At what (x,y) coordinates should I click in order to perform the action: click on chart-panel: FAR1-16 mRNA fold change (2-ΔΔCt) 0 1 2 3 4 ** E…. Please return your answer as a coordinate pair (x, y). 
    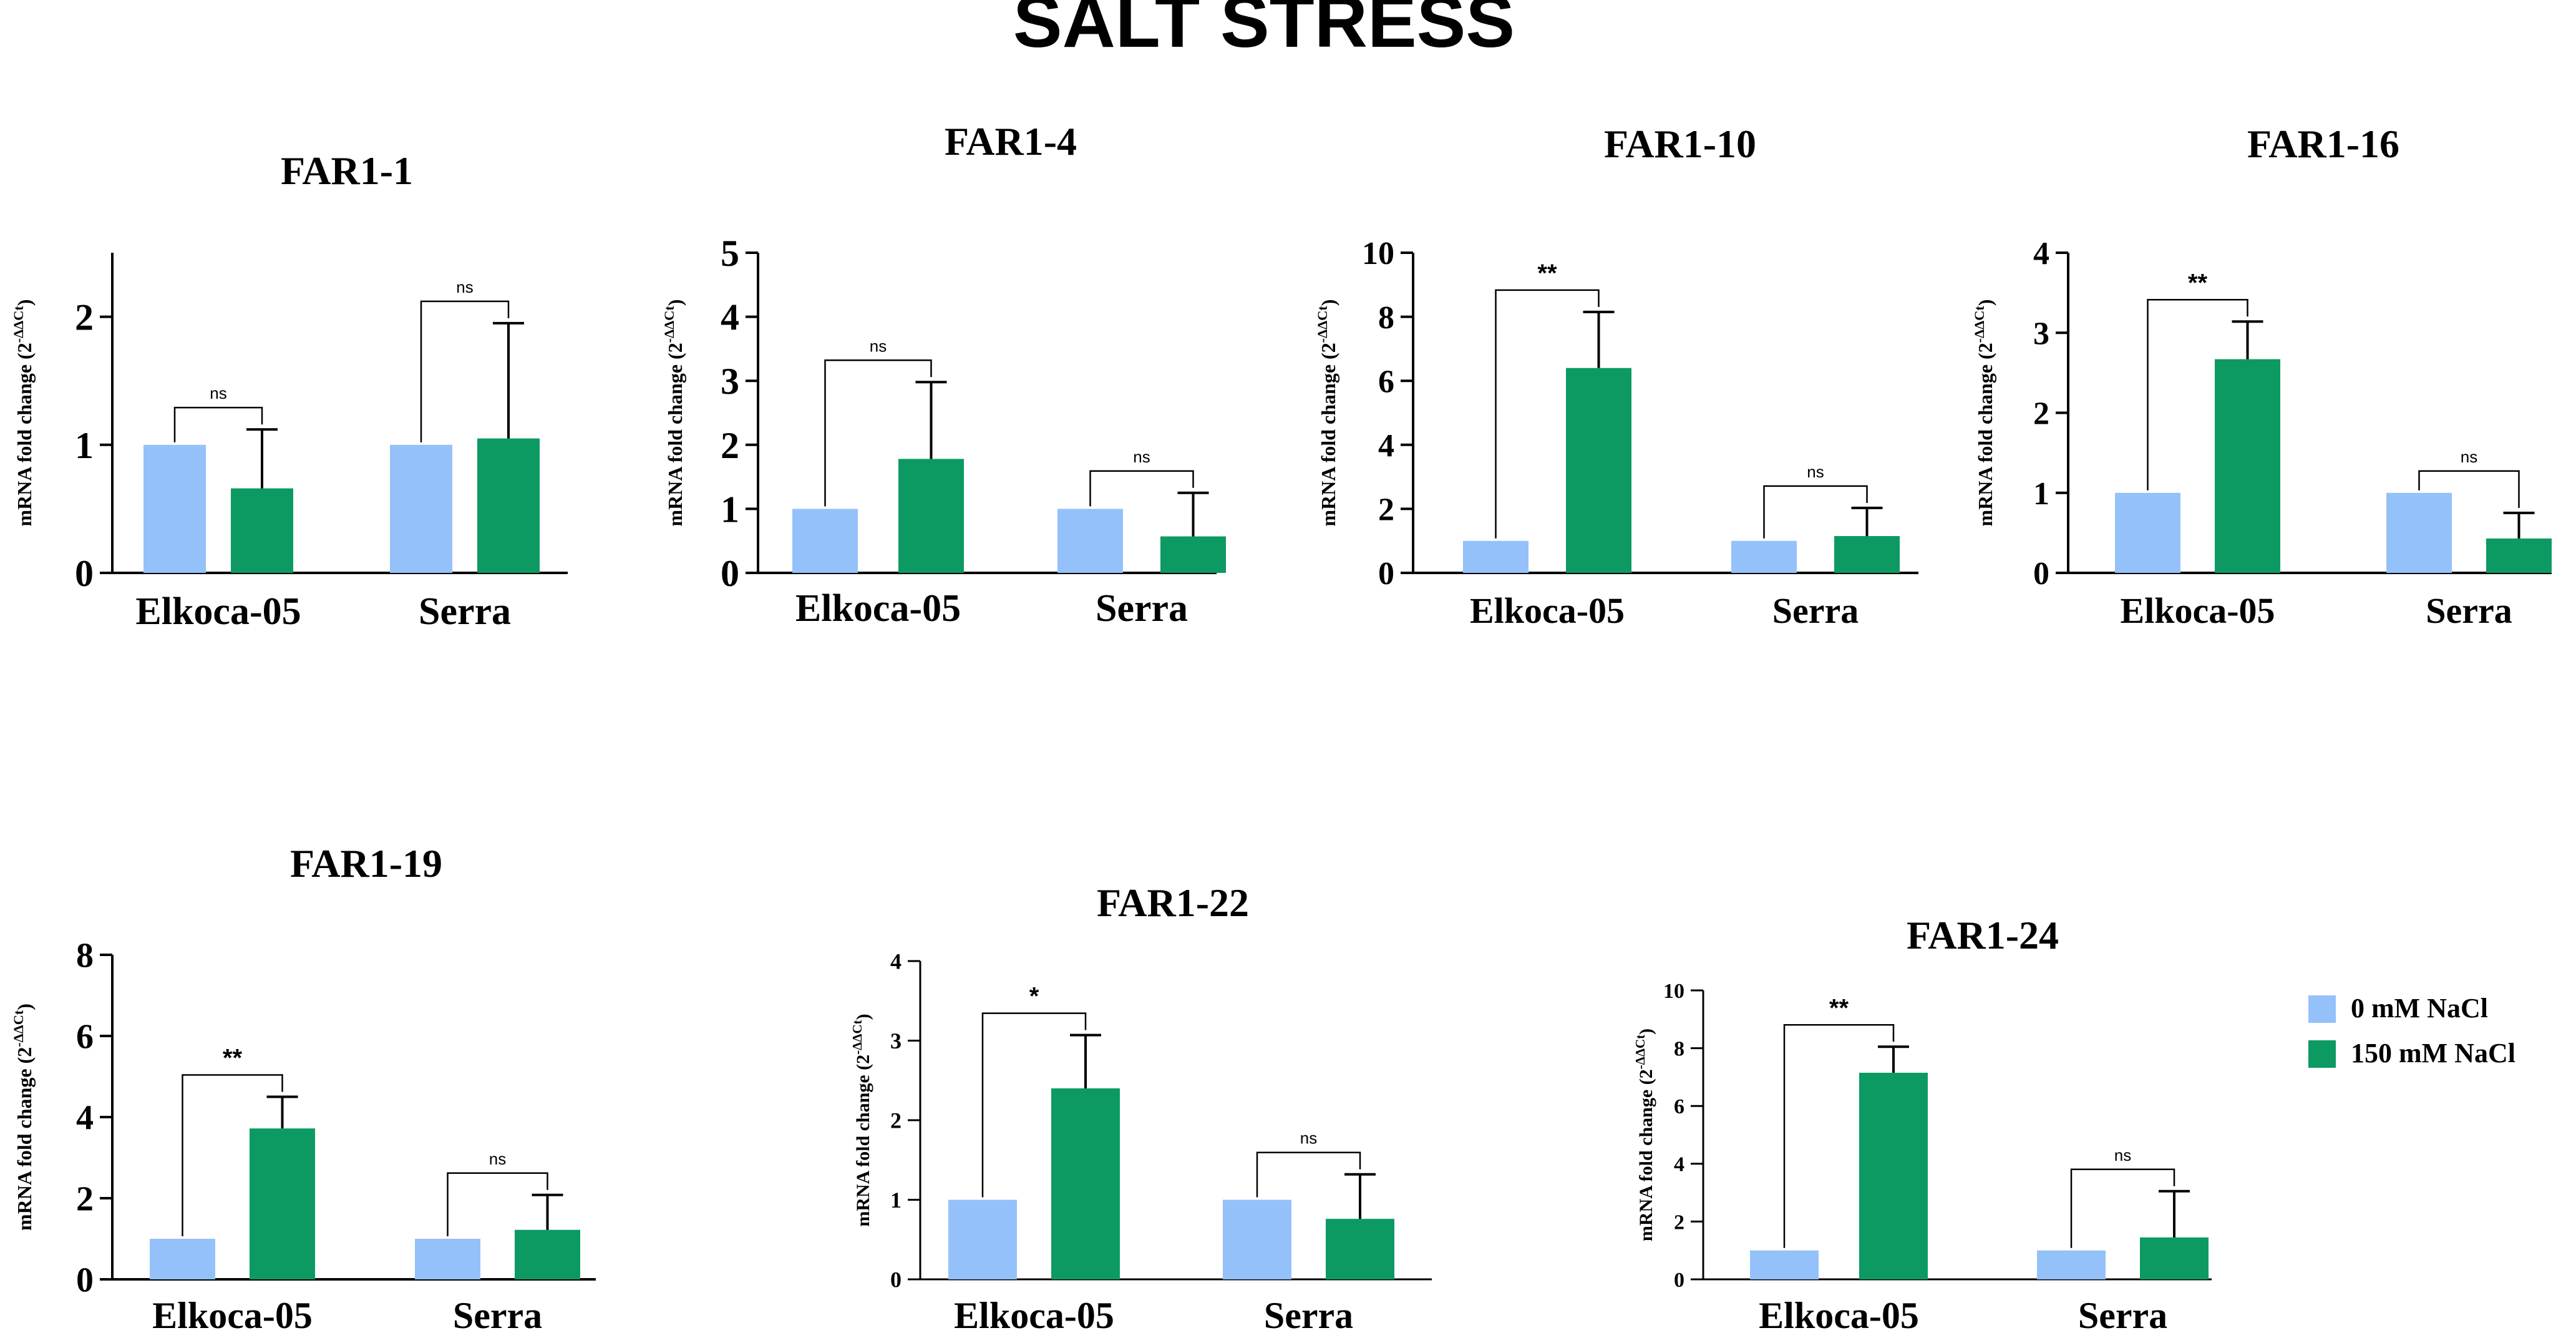
    Looking at the image, I should click on (2261, 376).